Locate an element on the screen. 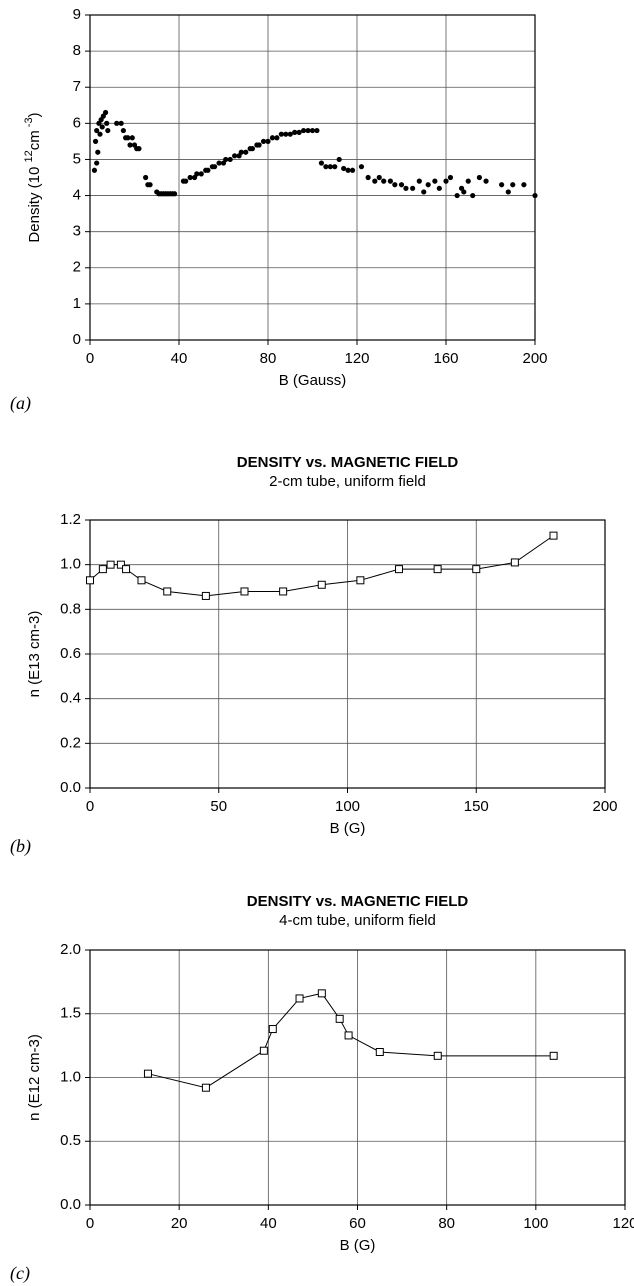  y-axis-label-part: 12 is located at coordinates (29, 156).